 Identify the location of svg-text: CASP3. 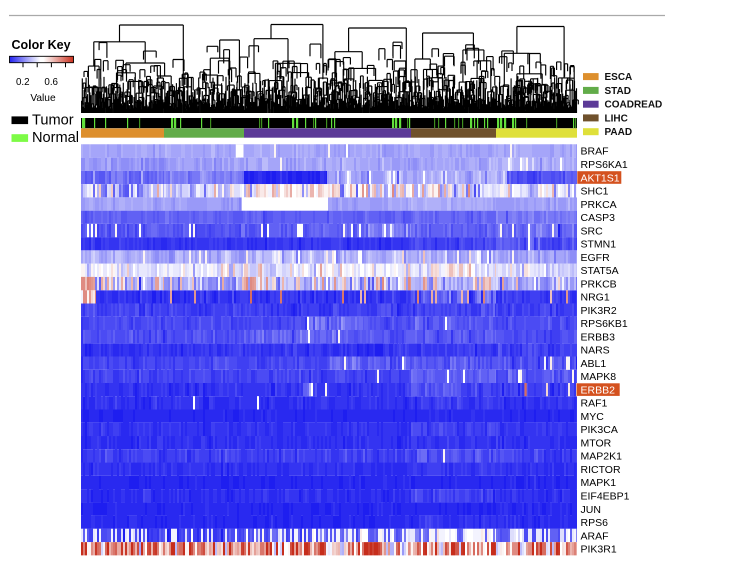
(598, 218).